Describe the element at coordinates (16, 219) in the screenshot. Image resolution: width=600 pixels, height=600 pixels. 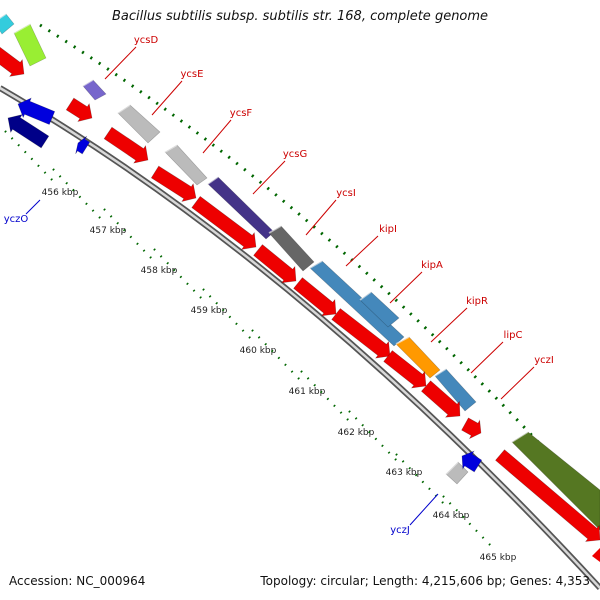
I see `gene-label-yczO: yczO` at that location.